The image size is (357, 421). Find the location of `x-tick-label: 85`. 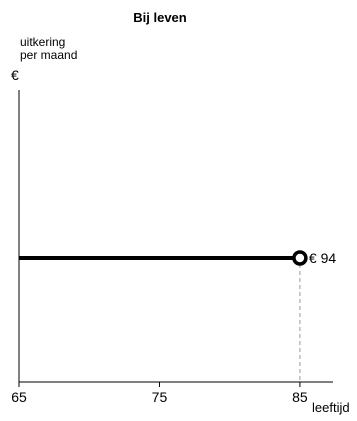

x-tick-label: 85 is located at coordinates (300, 397).